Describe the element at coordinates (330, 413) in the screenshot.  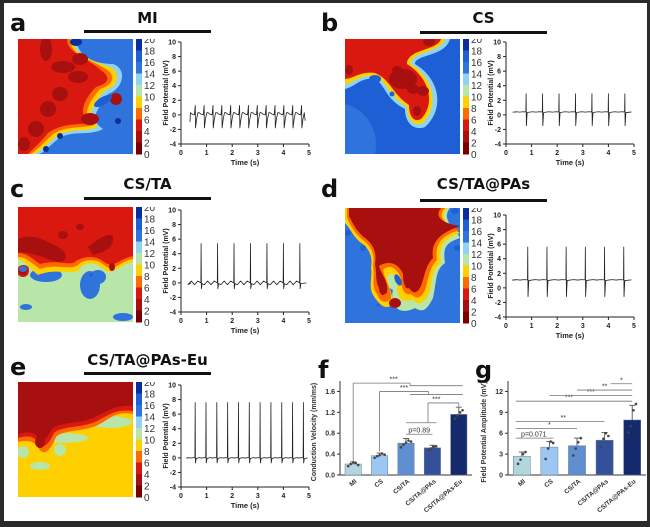
I see `y-tick-label: 1.2` at that location.